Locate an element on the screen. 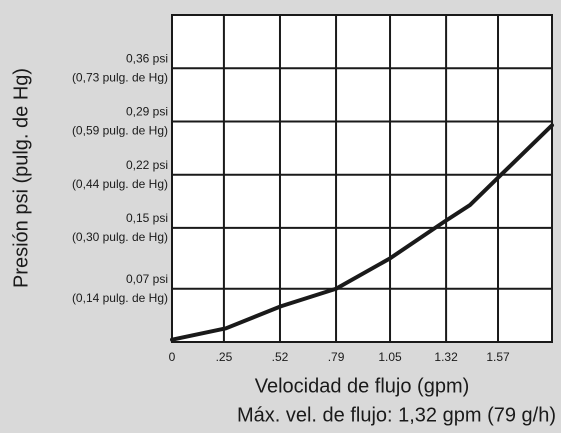 The image size is (561, 433). x-tick-label: .79 is located at coordinates (336, 357).